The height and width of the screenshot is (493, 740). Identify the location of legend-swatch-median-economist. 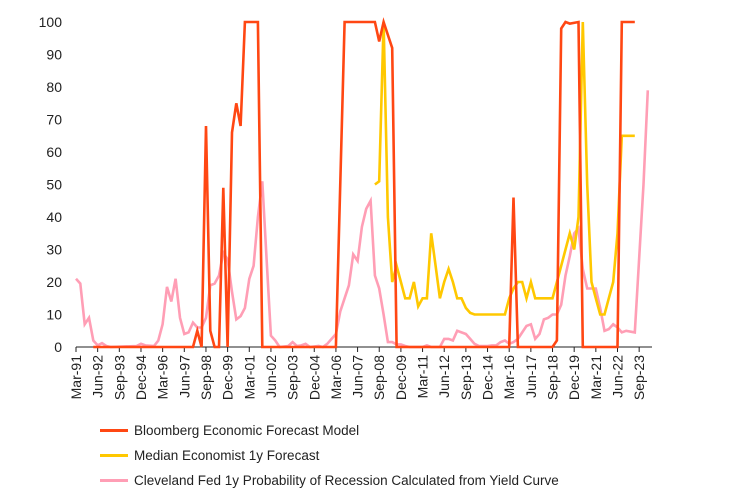
(114, 455).